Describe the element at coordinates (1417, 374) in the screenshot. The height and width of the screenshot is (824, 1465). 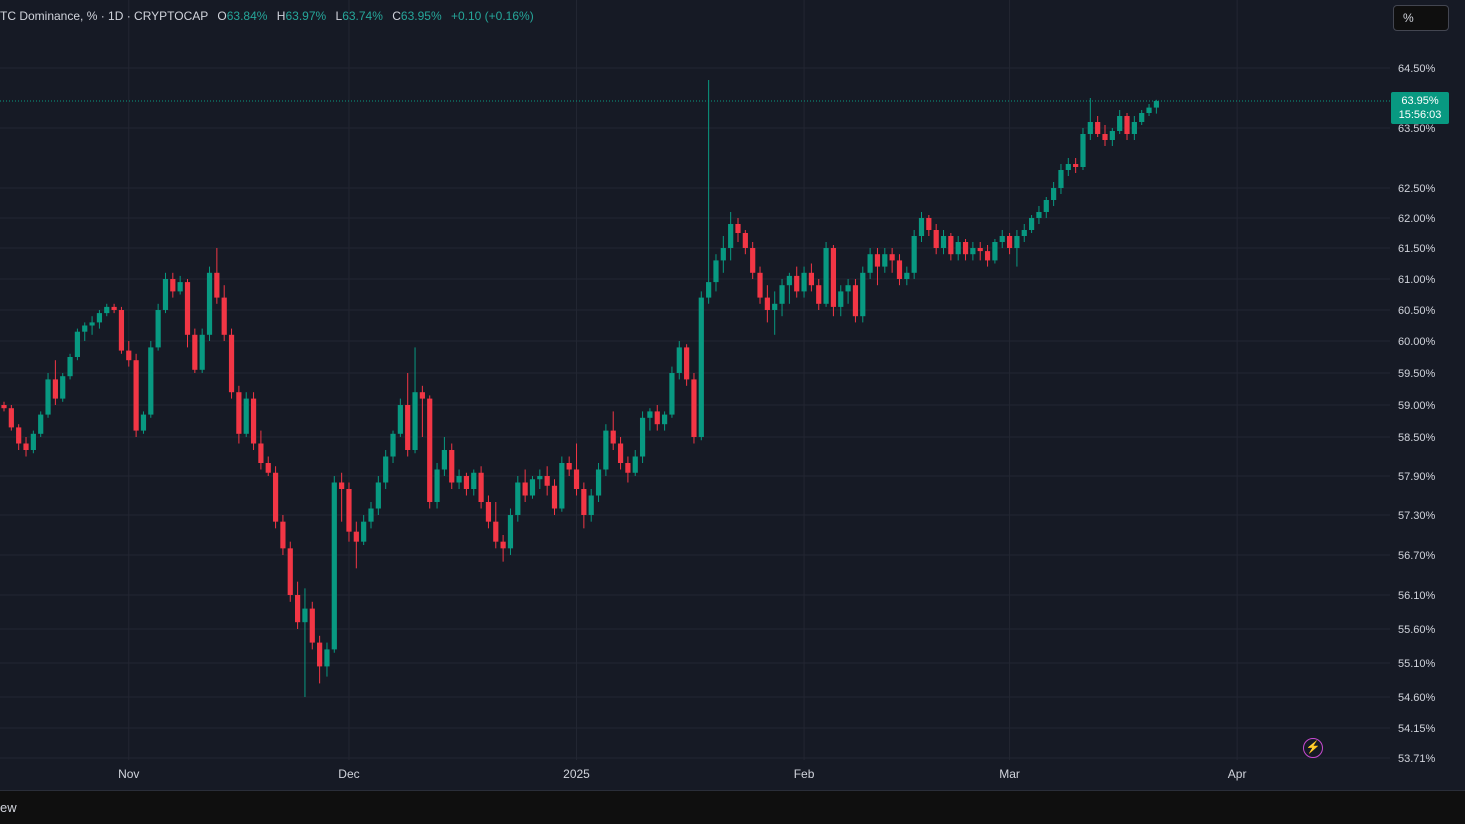
I see `y-tick-label: 59.50%` at that location.